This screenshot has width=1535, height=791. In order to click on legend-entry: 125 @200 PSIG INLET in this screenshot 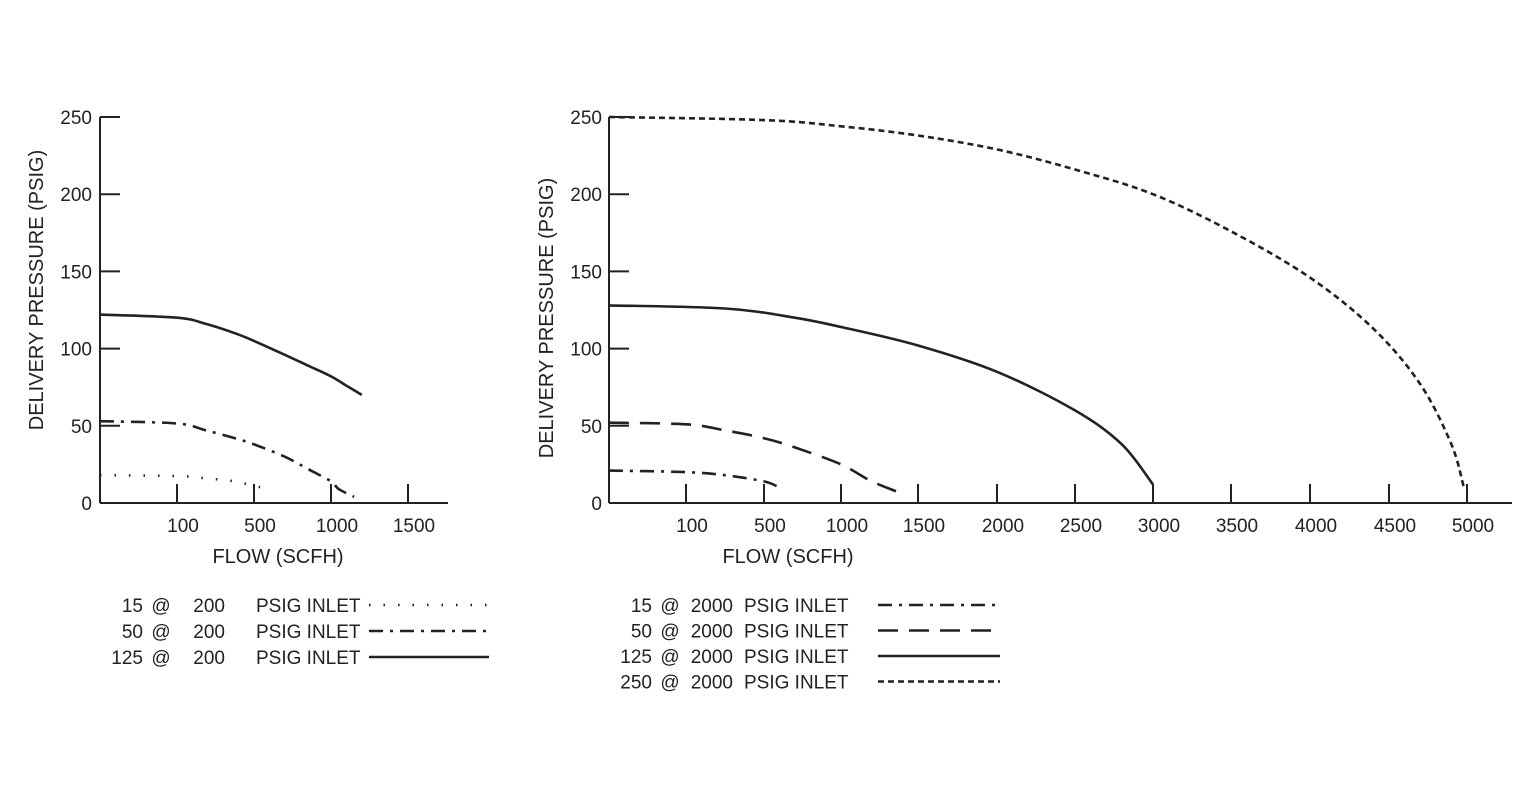, I will do `click(300, 658)`.